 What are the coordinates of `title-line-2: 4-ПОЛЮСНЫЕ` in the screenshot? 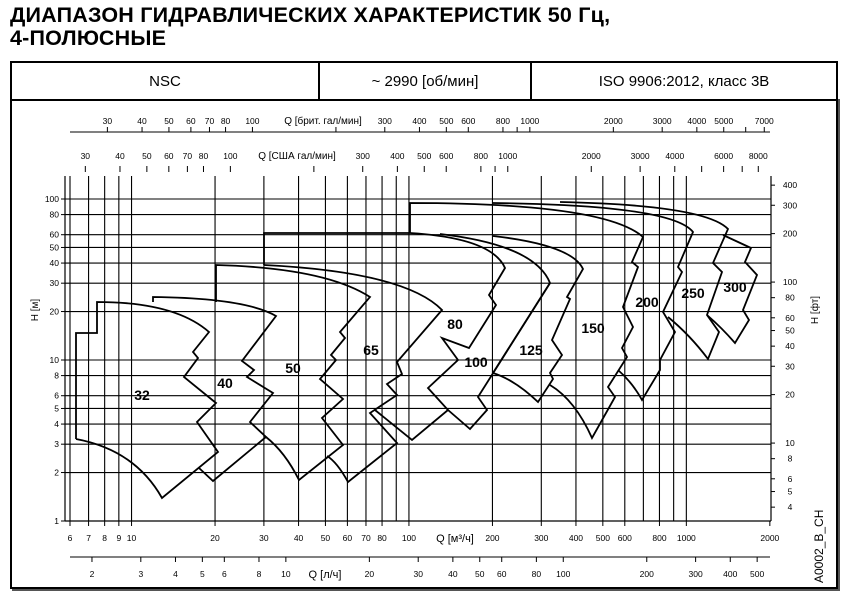 It's located at (88, 38).